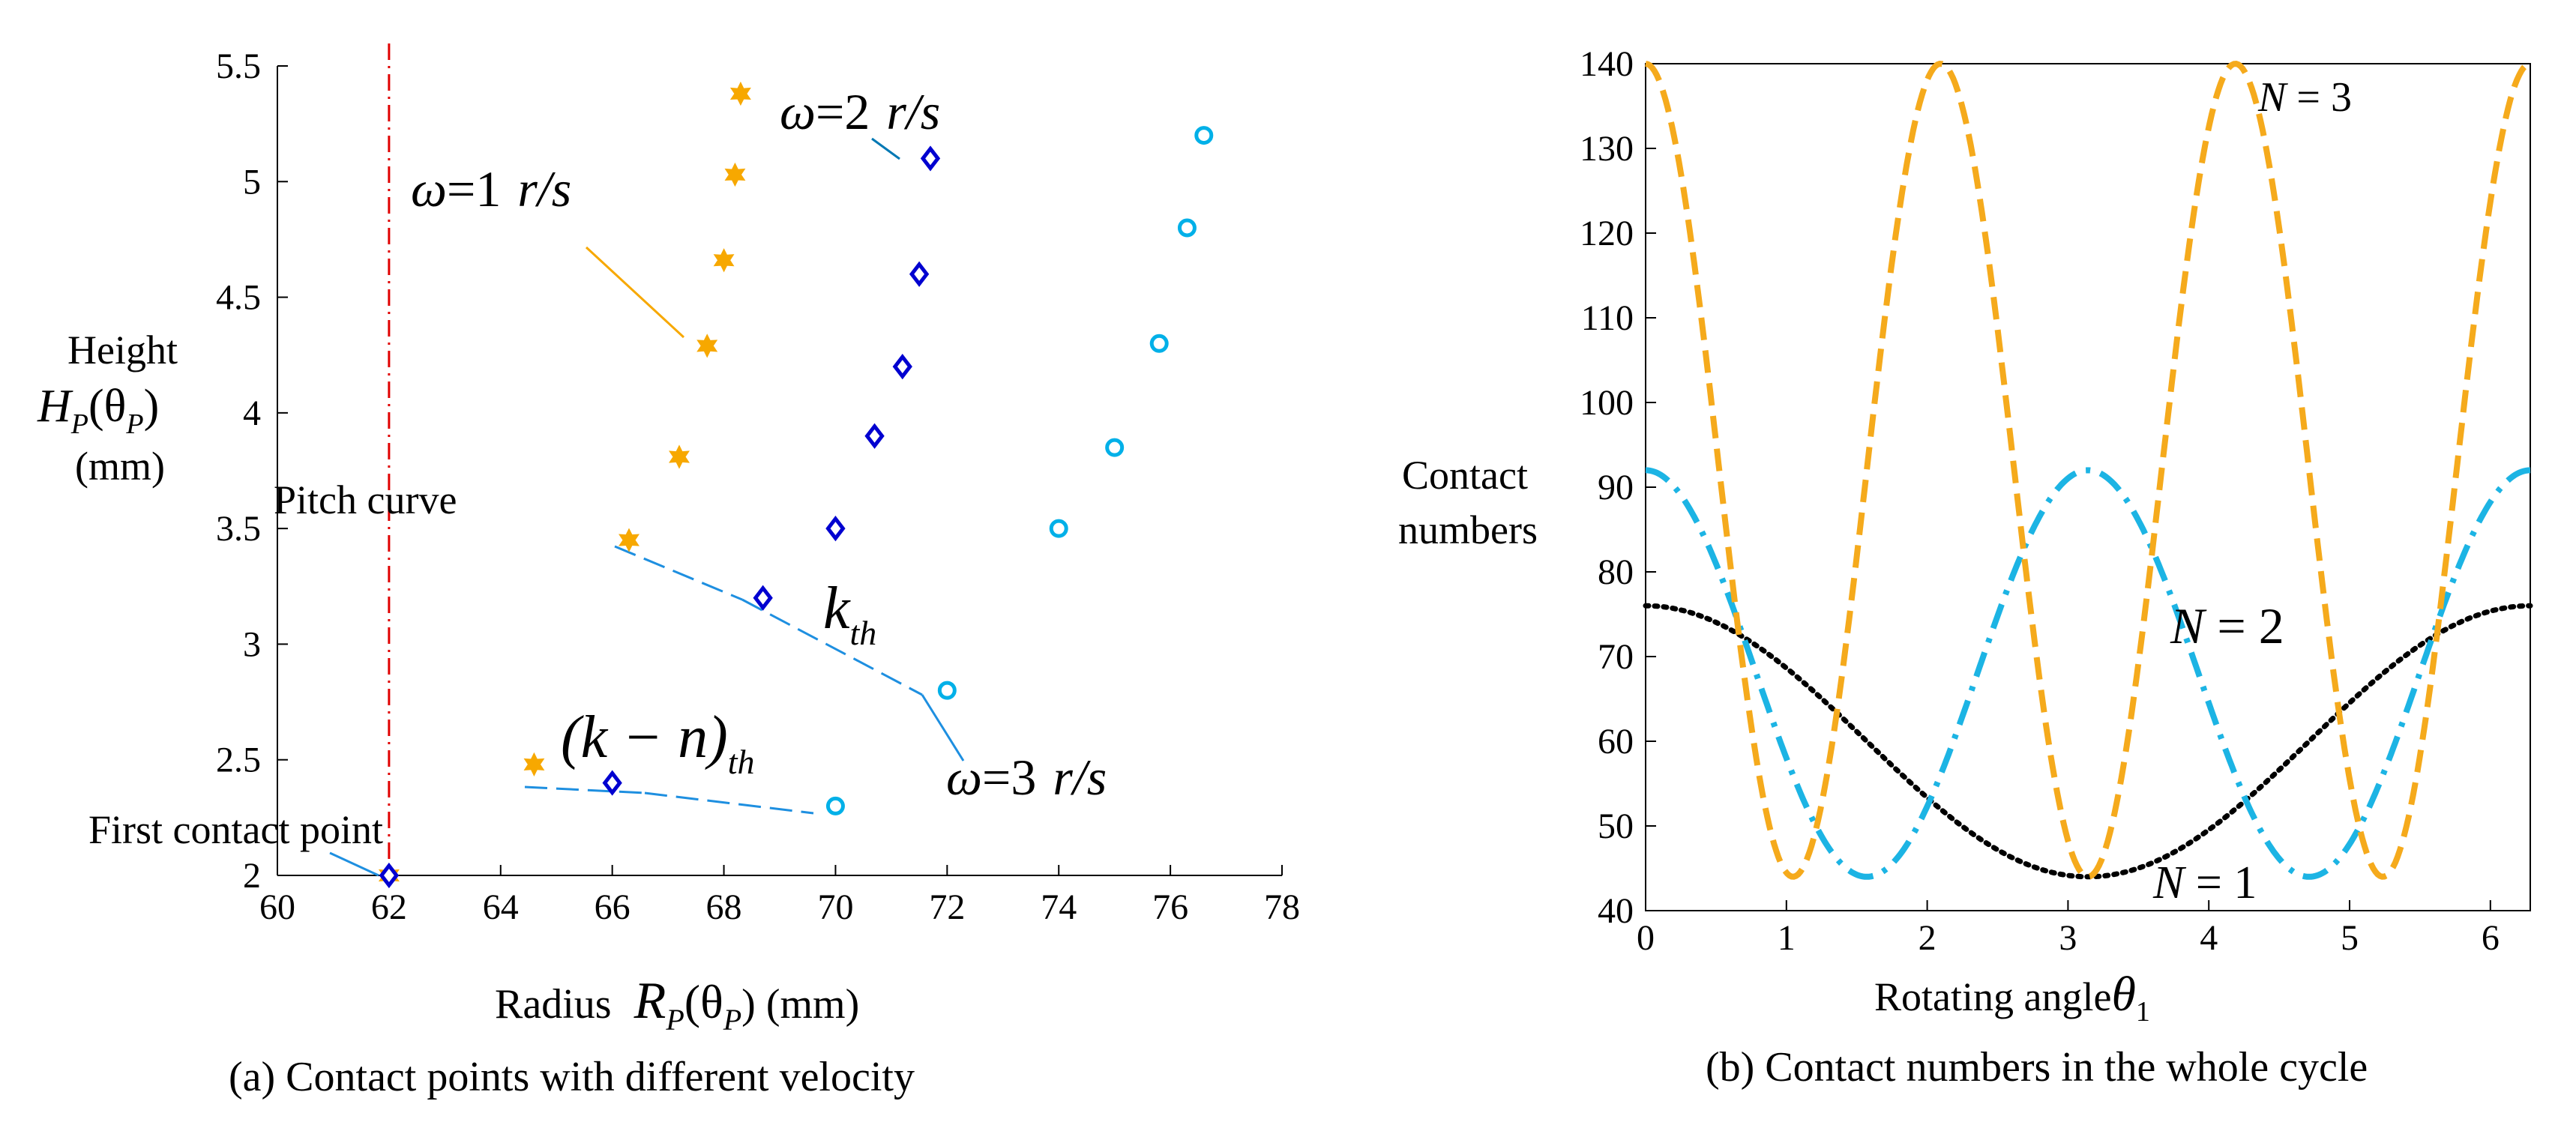  I want to click on chart-a-y-tick-label: 2.5, so click(239, 760).